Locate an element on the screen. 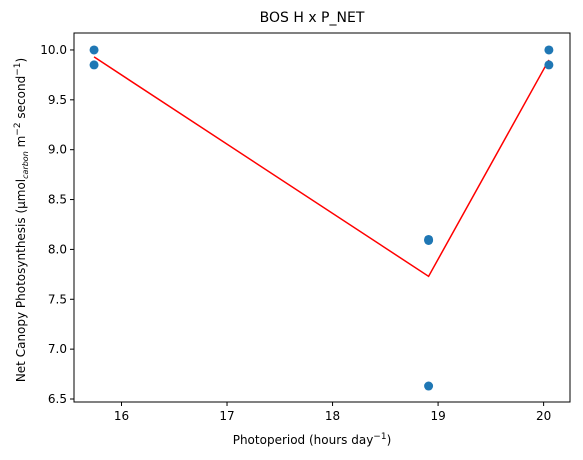 This screenshot has width=583, height=460. y-tick-label: 8.0 is located at coordinates (57, 249).